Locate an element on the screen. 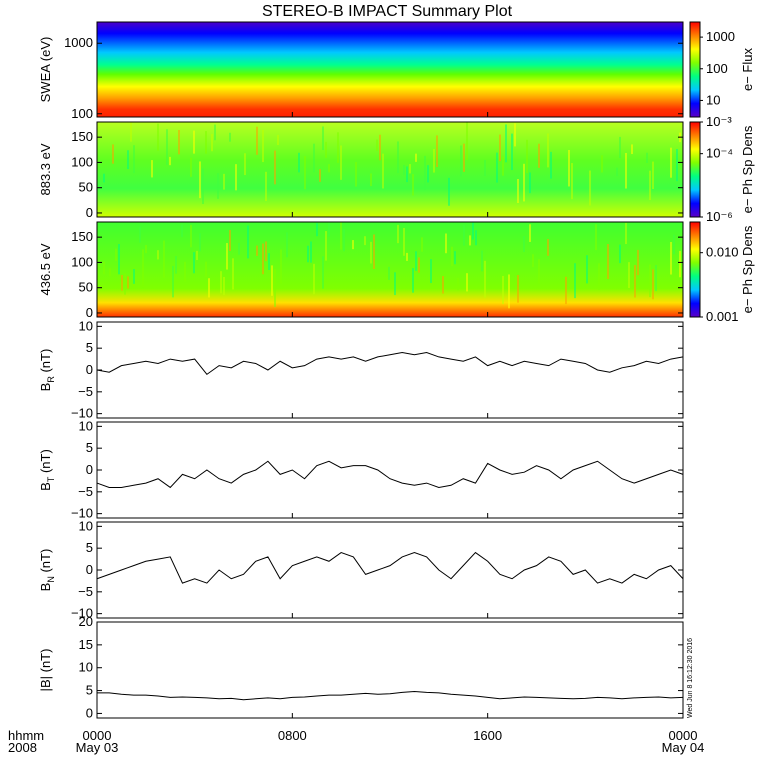  swea-ytick-label: 1000 is located at coordinates (78, 42).